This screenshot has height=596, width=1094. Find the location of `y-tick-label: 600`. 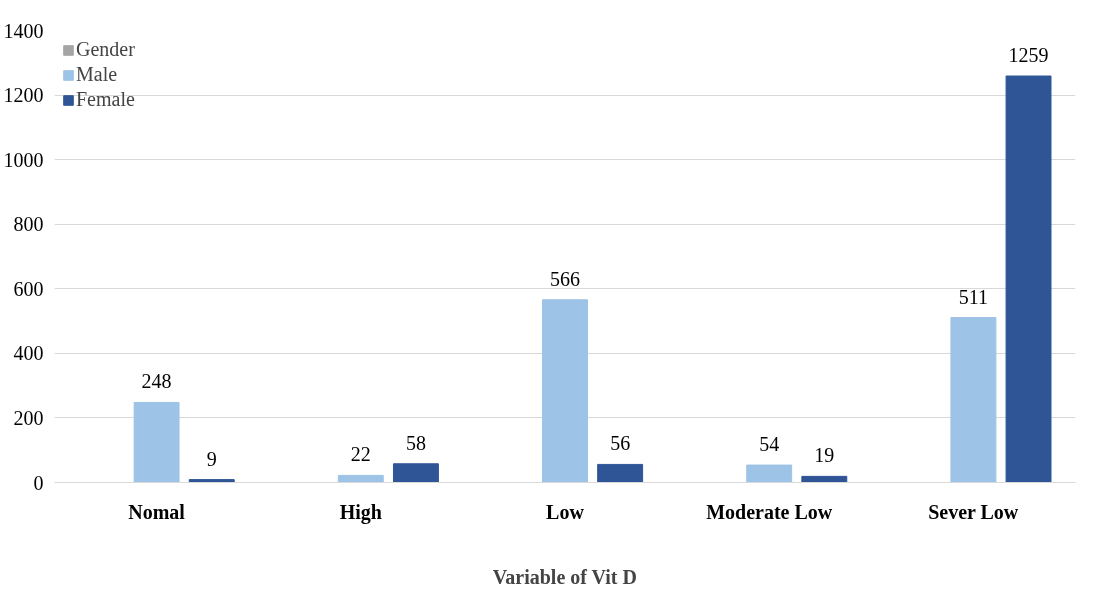

y-tick-label: 600 is located at coordinates (28, 288).